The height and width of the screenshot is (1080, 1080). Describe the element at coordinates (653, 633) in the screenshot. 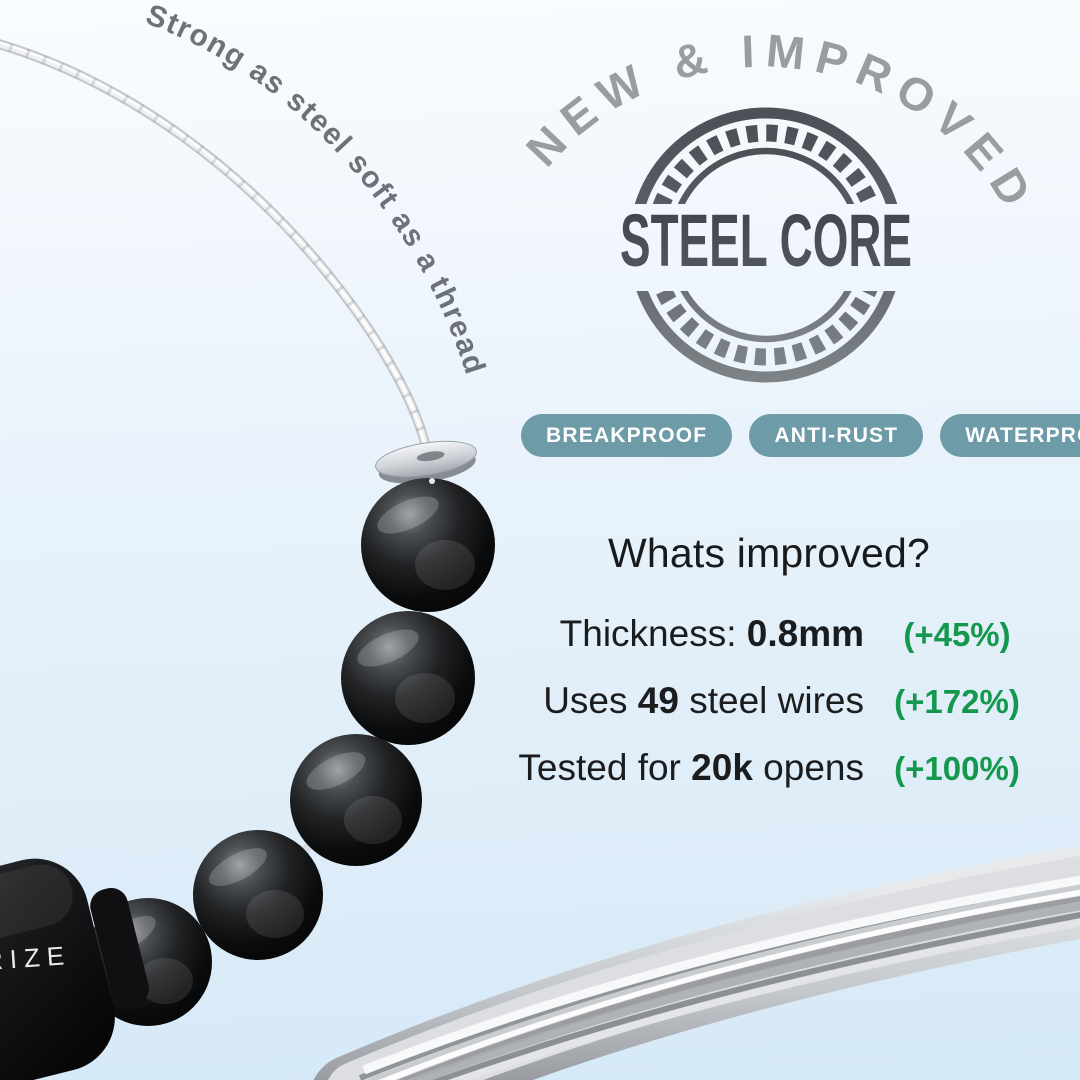

I see `row-prefix: Thickness:` at that location.